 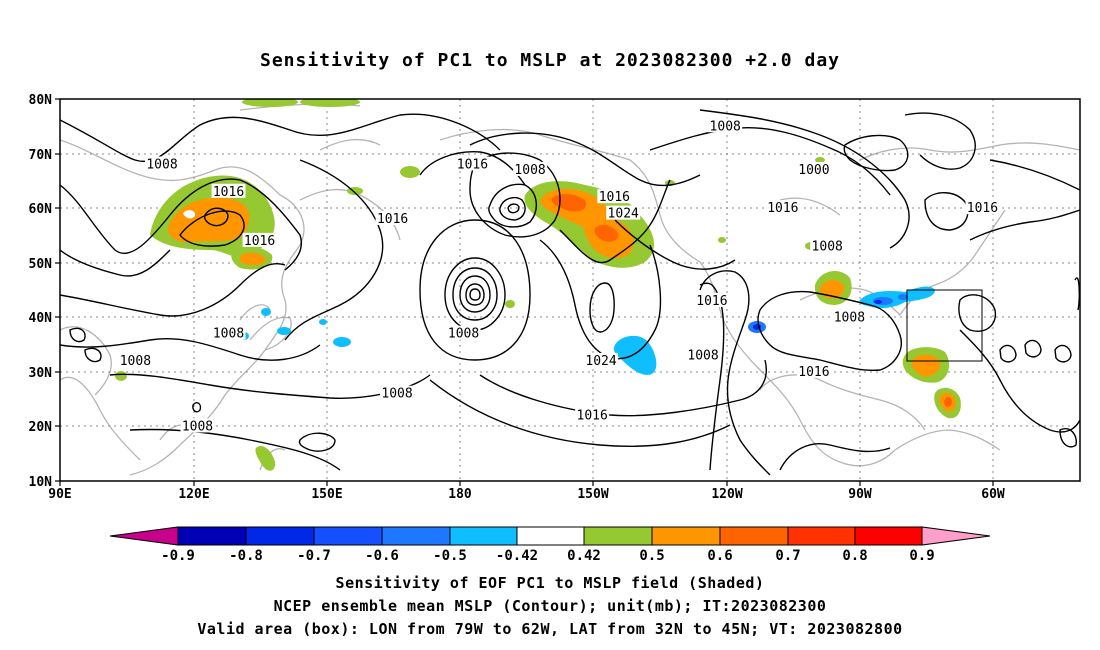 What do you see at coordinates (623, 214) in the screenshot?
I see `contour-label: 1024` at bounding box center [623, 214].